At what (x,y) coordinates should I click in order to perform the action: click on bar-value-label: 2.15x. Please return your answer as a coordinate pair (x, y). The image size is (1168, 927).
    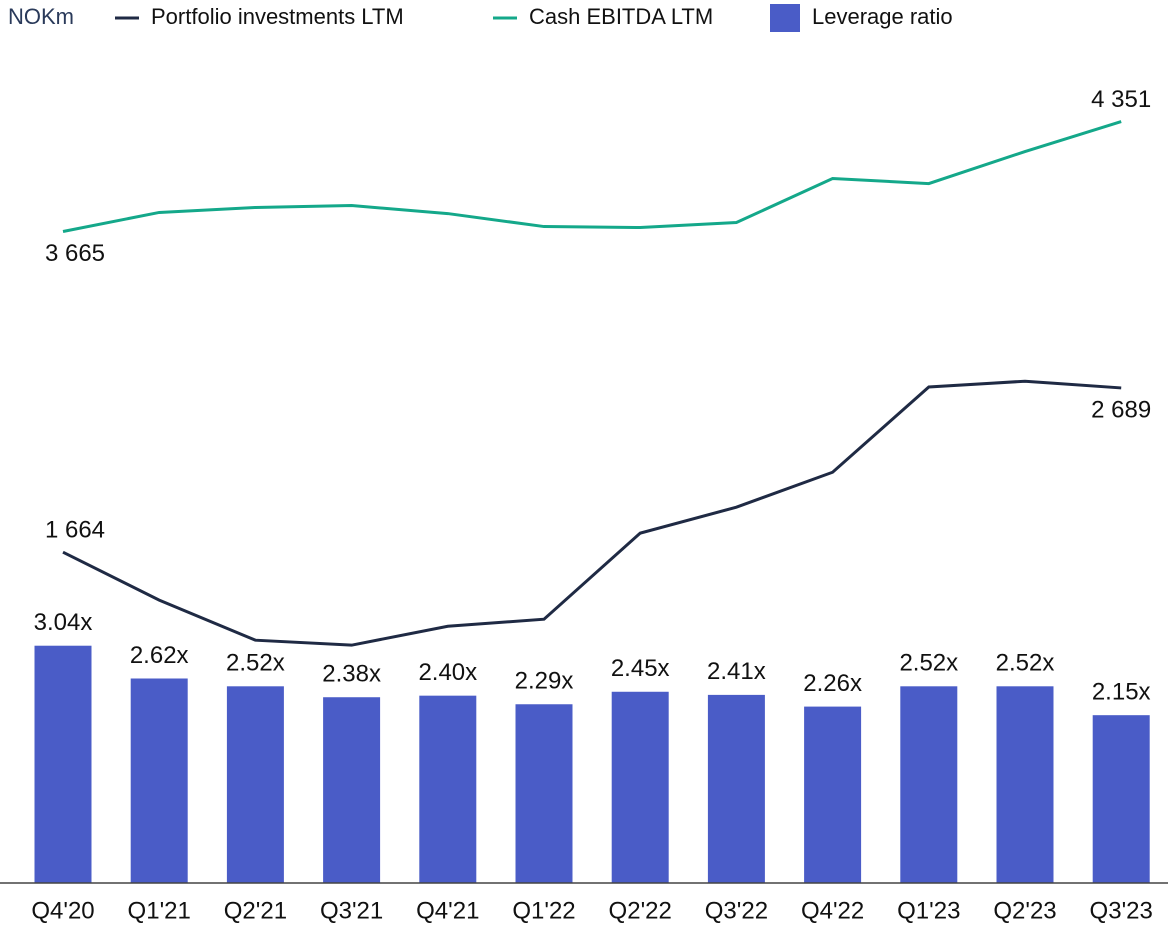
    Looking at the image, I should click on (1121, 692).